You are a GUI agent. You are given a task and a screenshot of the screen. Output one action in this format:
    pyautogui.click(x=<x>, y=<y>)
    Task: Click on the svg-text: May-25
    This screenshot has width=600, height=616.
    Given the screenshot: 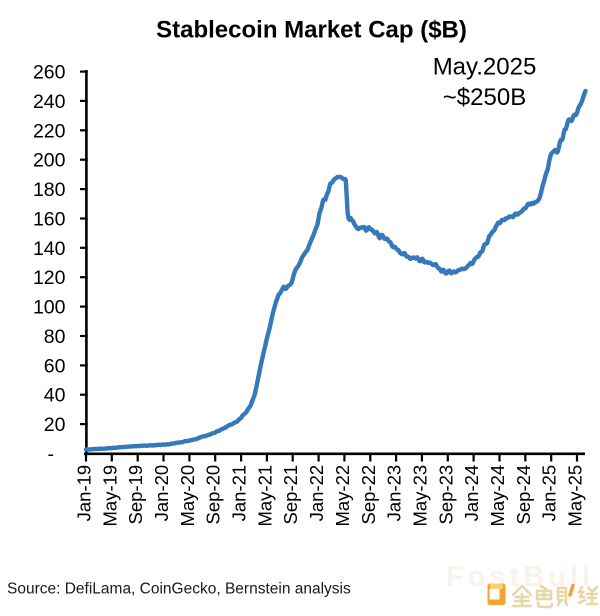 What is the action you would take?
    pyautogui.click(x=575, y=496)
    